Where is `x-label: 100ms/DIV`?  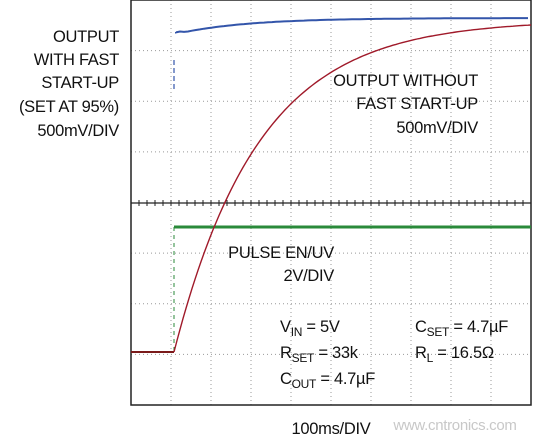 x-label: 100ms/DIV is located at coordinates (331, 429).